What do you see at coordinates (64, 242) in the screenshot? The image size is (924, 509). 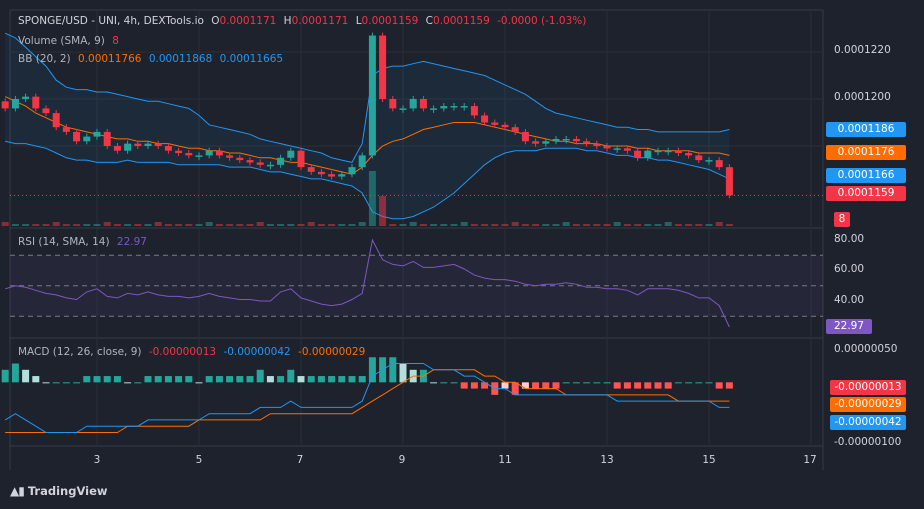 I see `rsi-legend-label: RSI (14, SMA, 14)` at bounding box center [64, 242].